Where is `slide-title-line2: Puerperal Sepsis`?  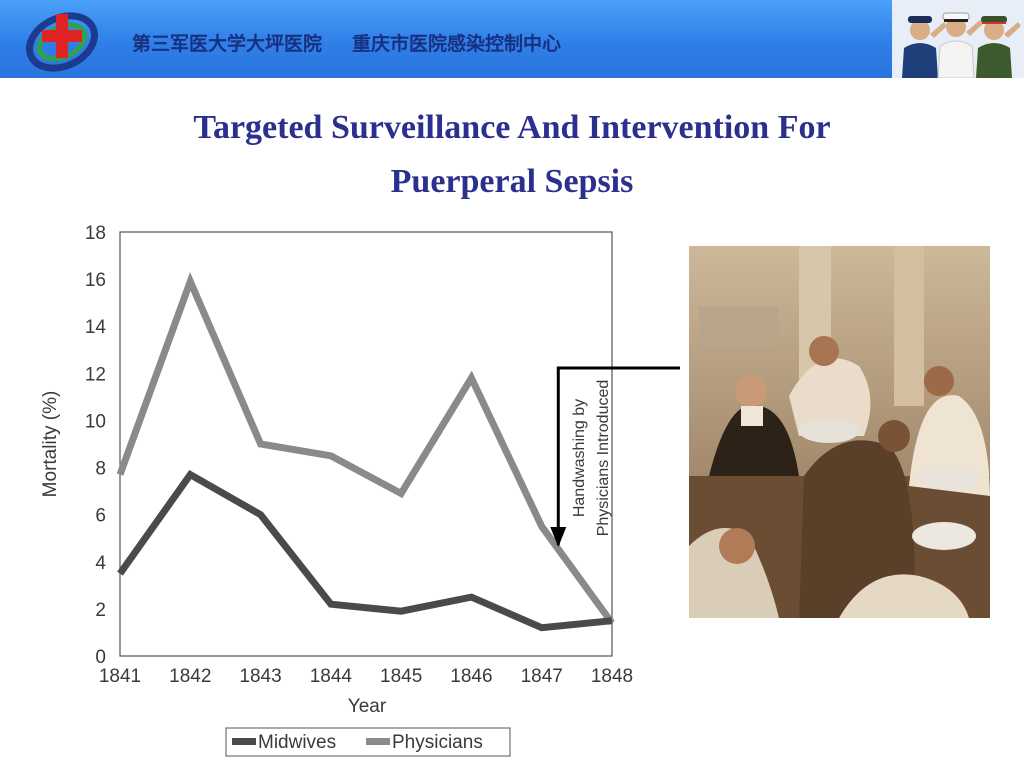
slide-title-line2: Puerperal Sepsis is located at coordinates (512, 181).